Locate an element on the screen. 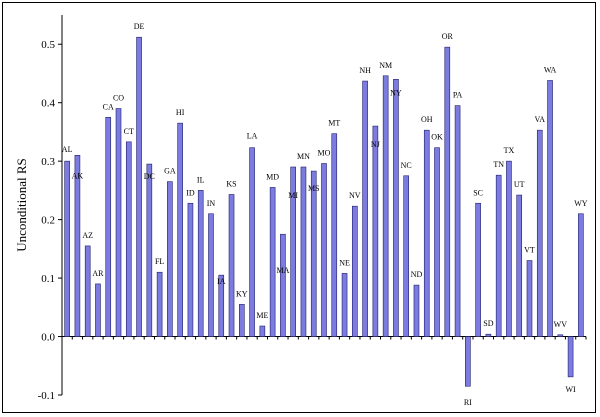  bar-label-ok: OK is located at coordinates (437, 137).